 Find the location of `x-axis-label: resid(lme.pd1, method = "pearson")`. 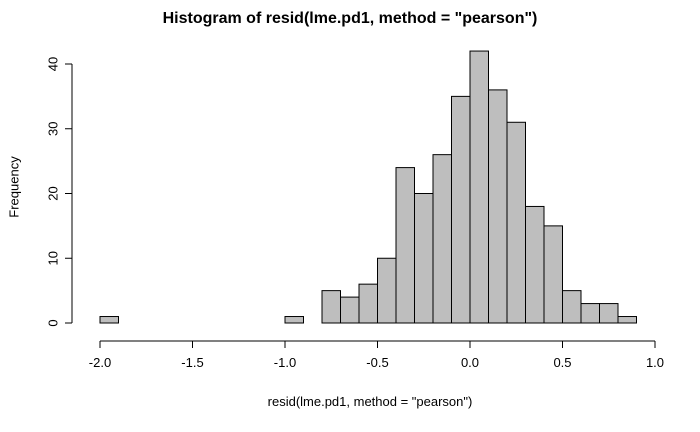

x-axis-label: resid(lme.pd1, method = "pearson") is located at coordinates (370, 401).